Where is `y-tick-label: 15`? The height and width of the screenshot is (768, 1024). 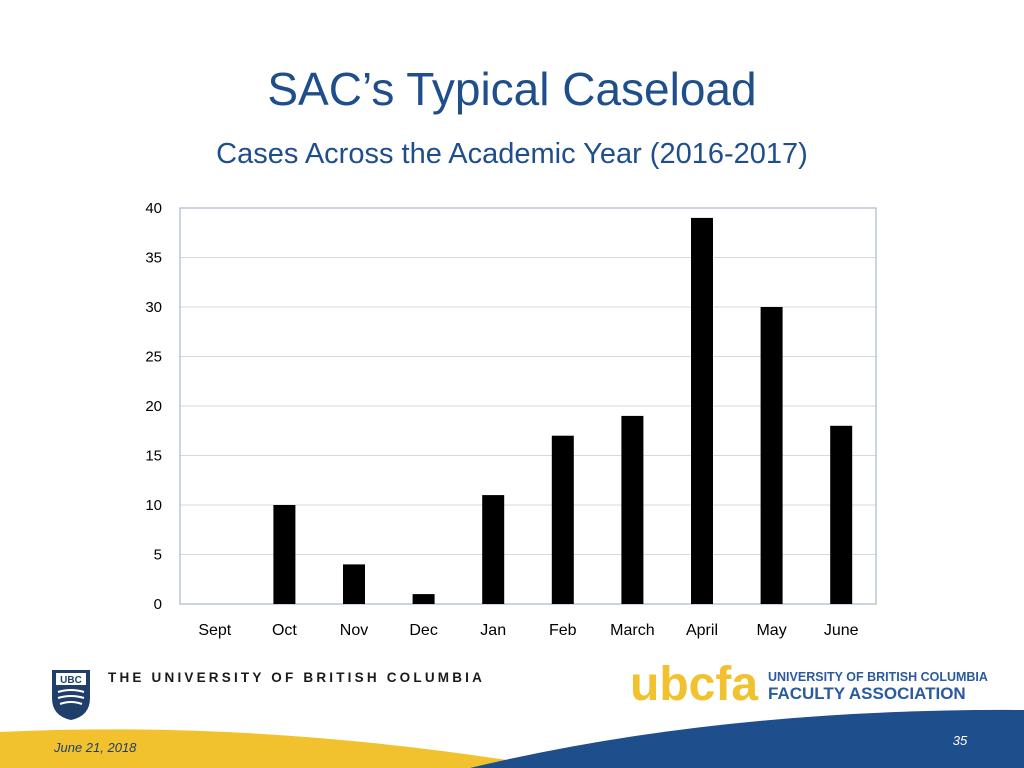 y-tick-label: 15 is located at coordinates (153, 456).